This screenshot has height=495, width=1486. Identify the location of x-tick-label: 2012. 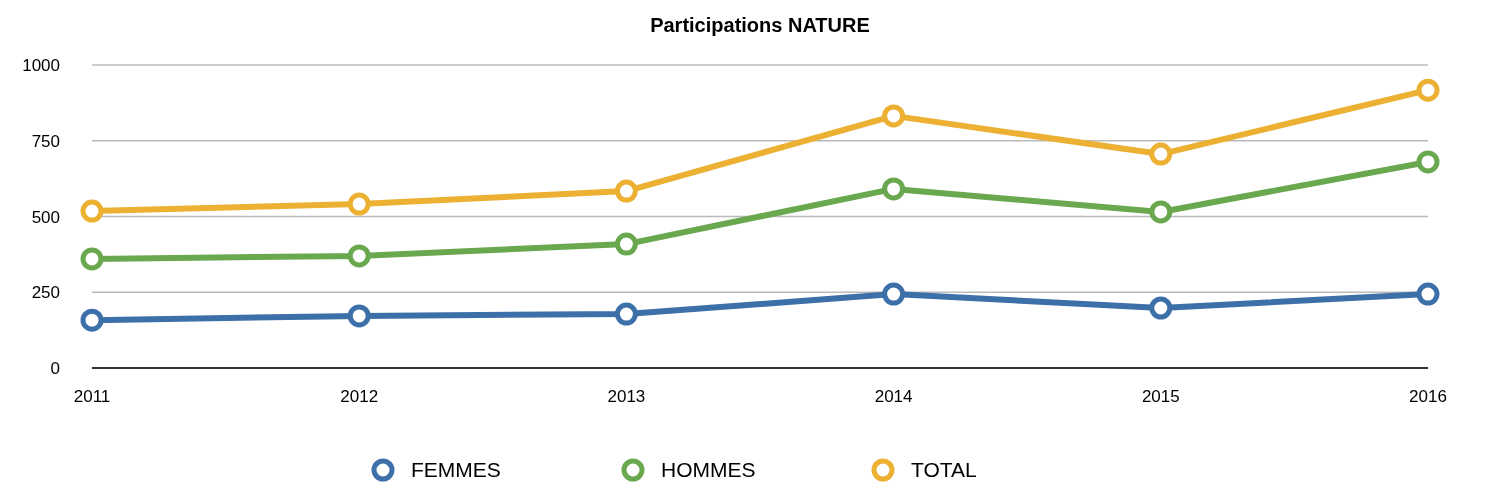
(359, 396).